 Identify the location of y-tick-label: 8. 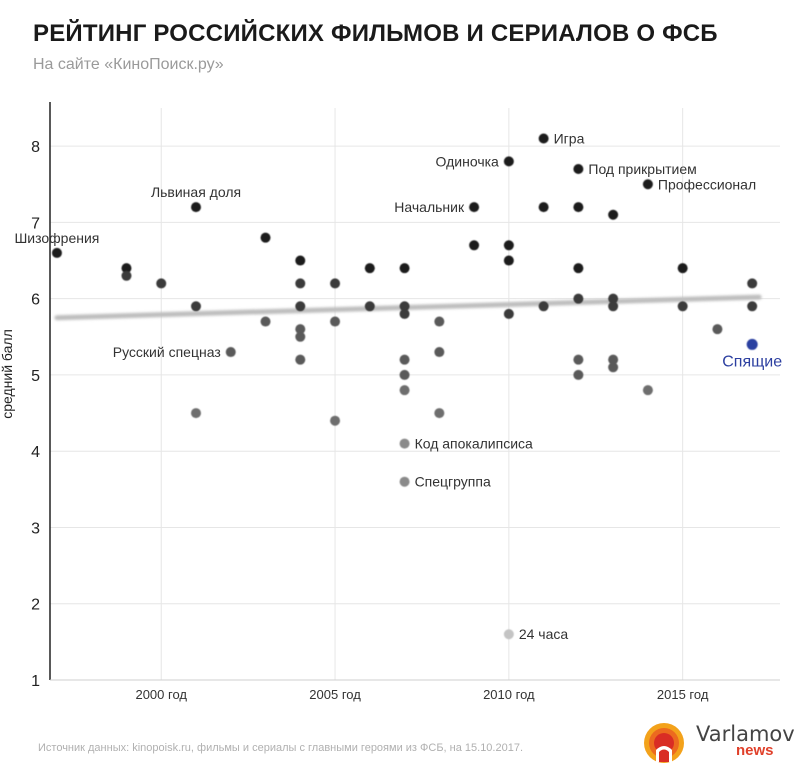
(35, 147).